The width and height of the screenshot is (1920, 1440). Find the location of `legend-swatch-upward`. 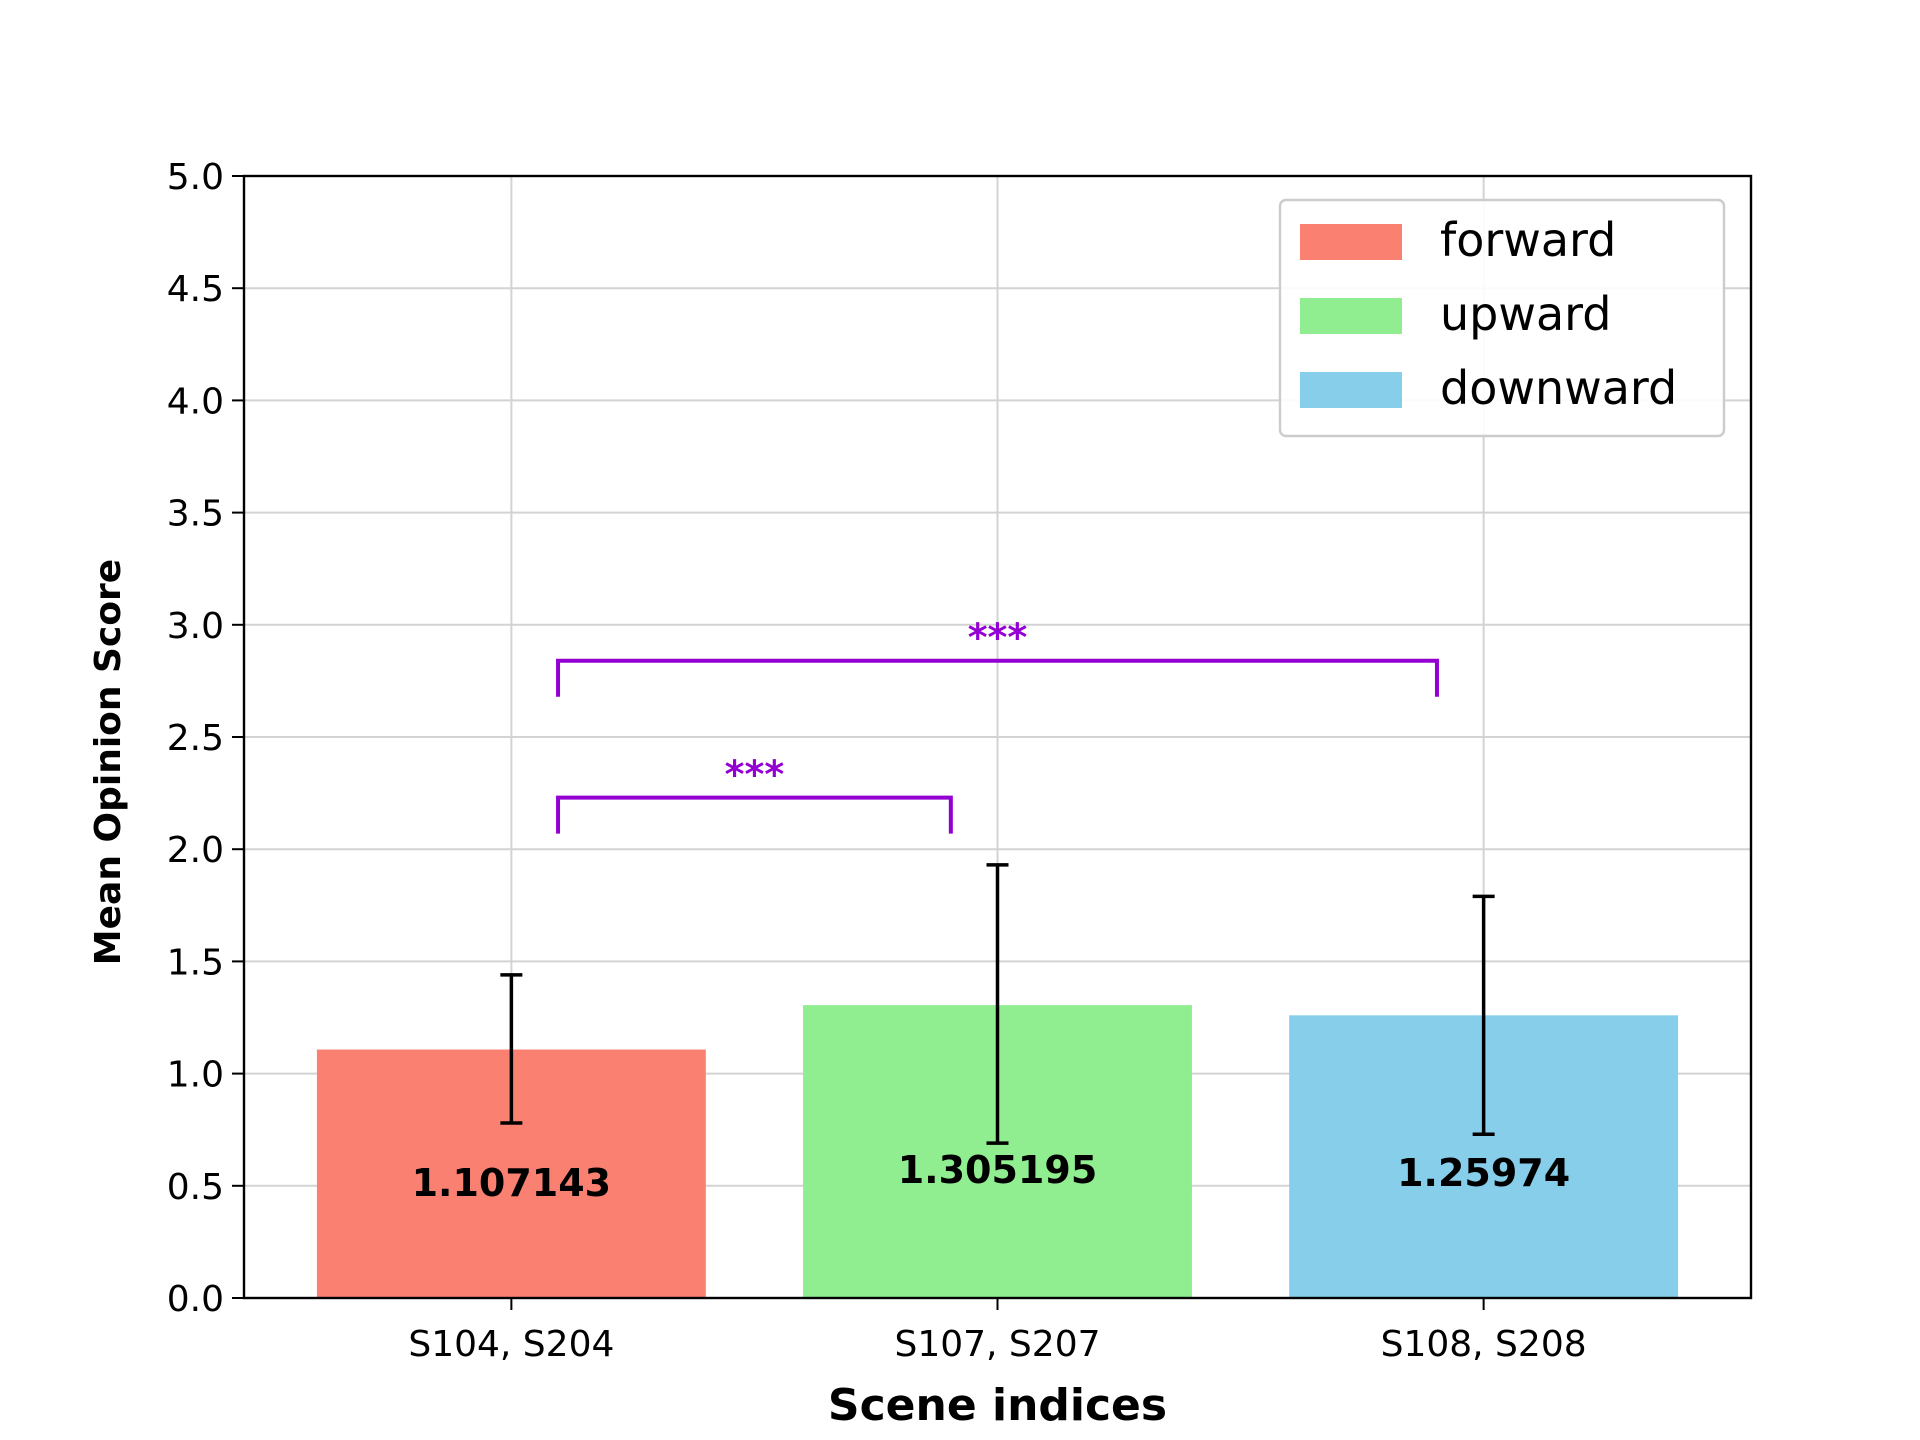

legend-swatch-upward is located at coordinates (1351, 316).